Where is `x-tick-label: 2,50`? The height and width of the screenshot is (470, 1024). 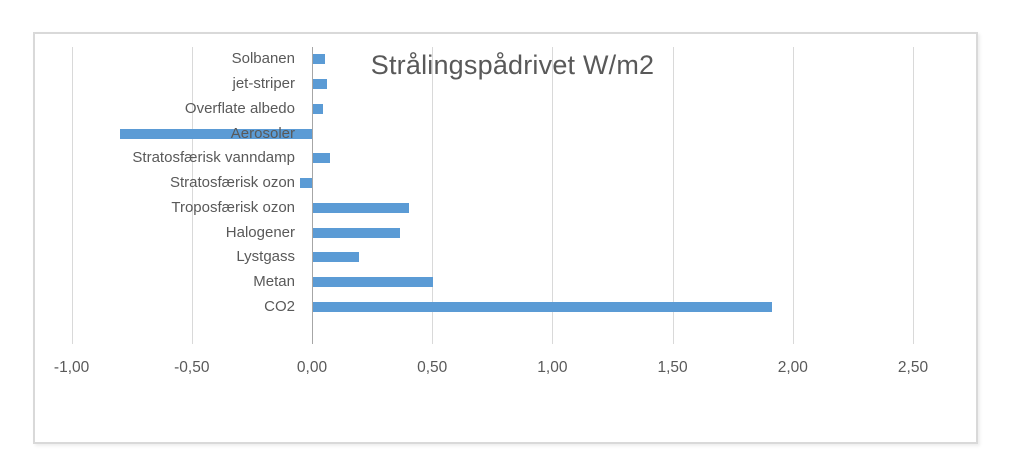 x-tick-label: 2,50 is located at coordinates (913, 367).